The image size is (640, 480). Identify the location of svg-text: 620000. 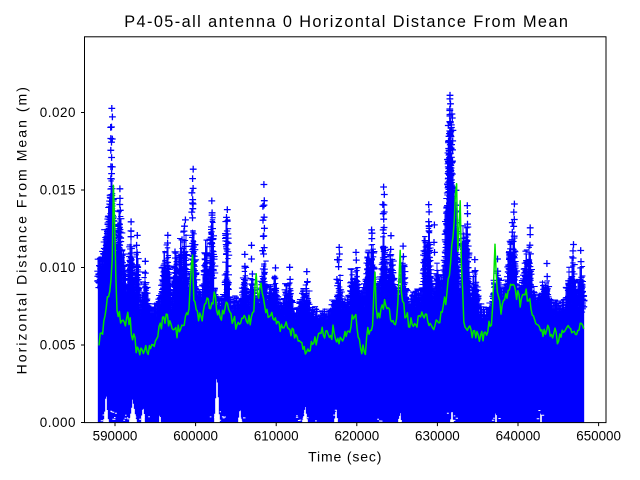
(356, 436).